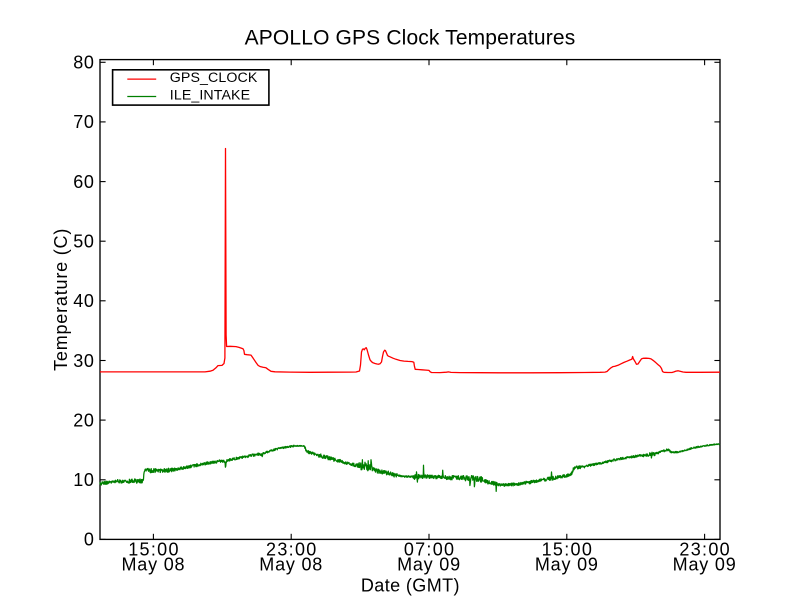  I want to click on svg-text: 20, so click(83, 420).